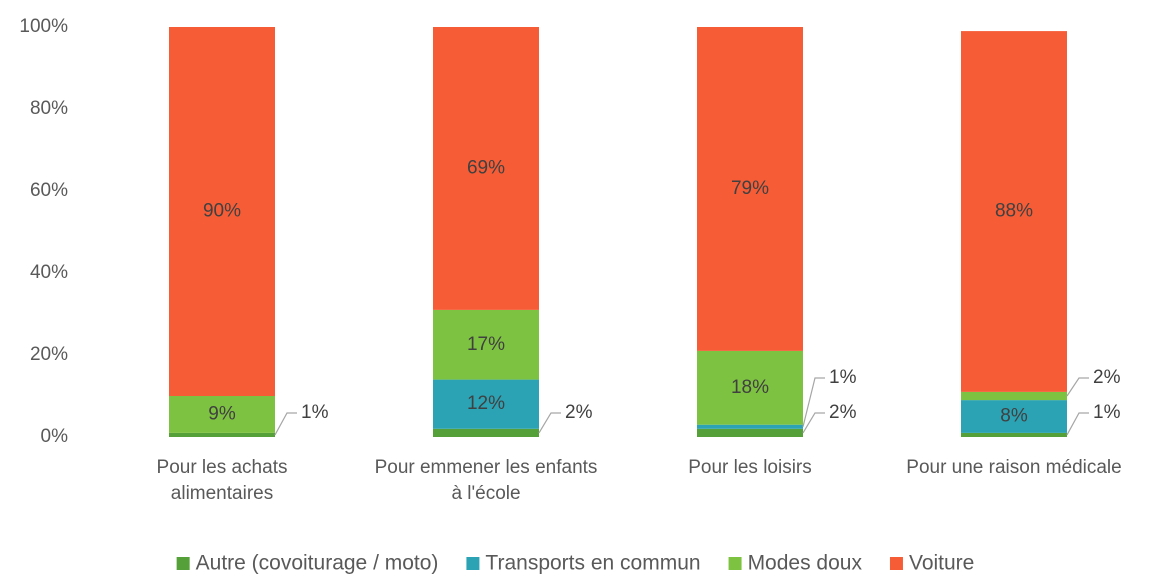 This screenshot has width=1151, height=577. I want to click on y-tick-label: 80%, so click(49, 108).